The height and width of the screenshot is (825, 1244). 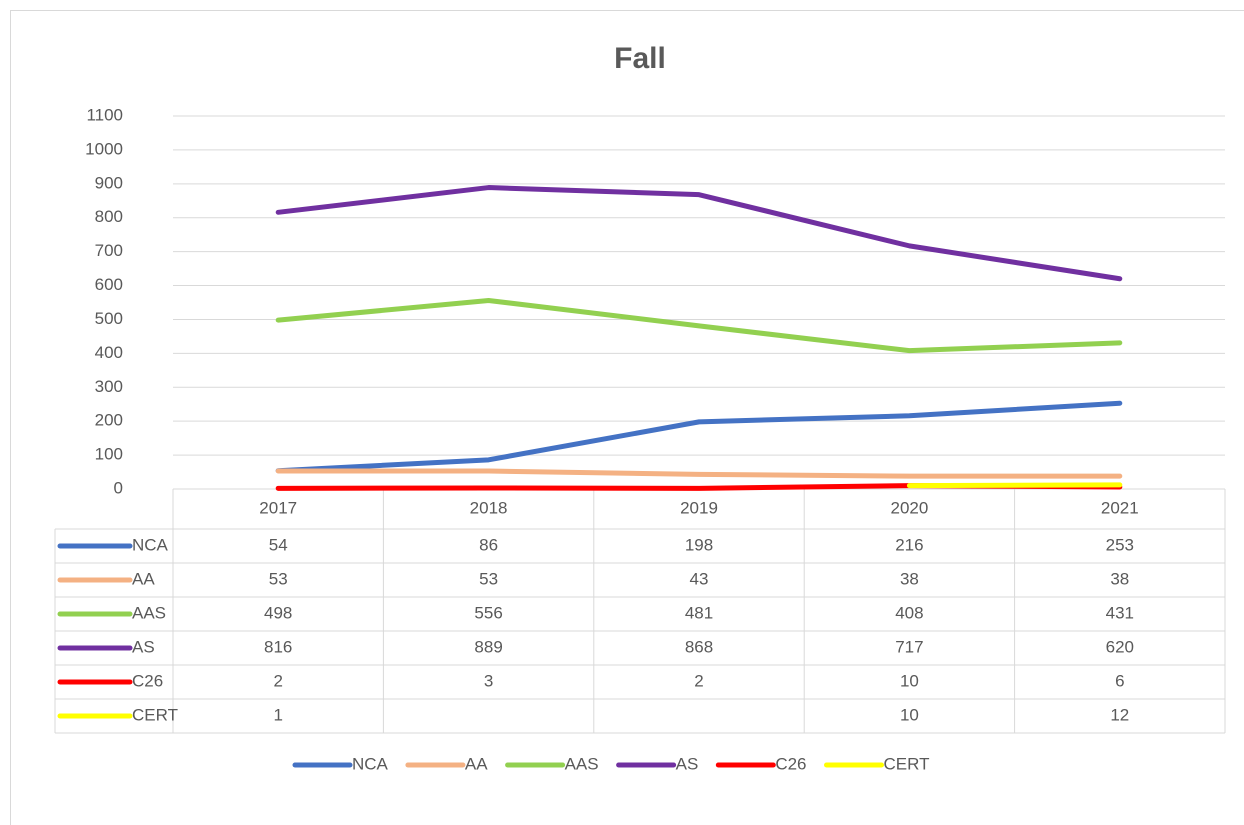 What do you see at coordinates (909, 646) in the screenshot?
I see `table-value: 717` at bounding box center [909, 646].